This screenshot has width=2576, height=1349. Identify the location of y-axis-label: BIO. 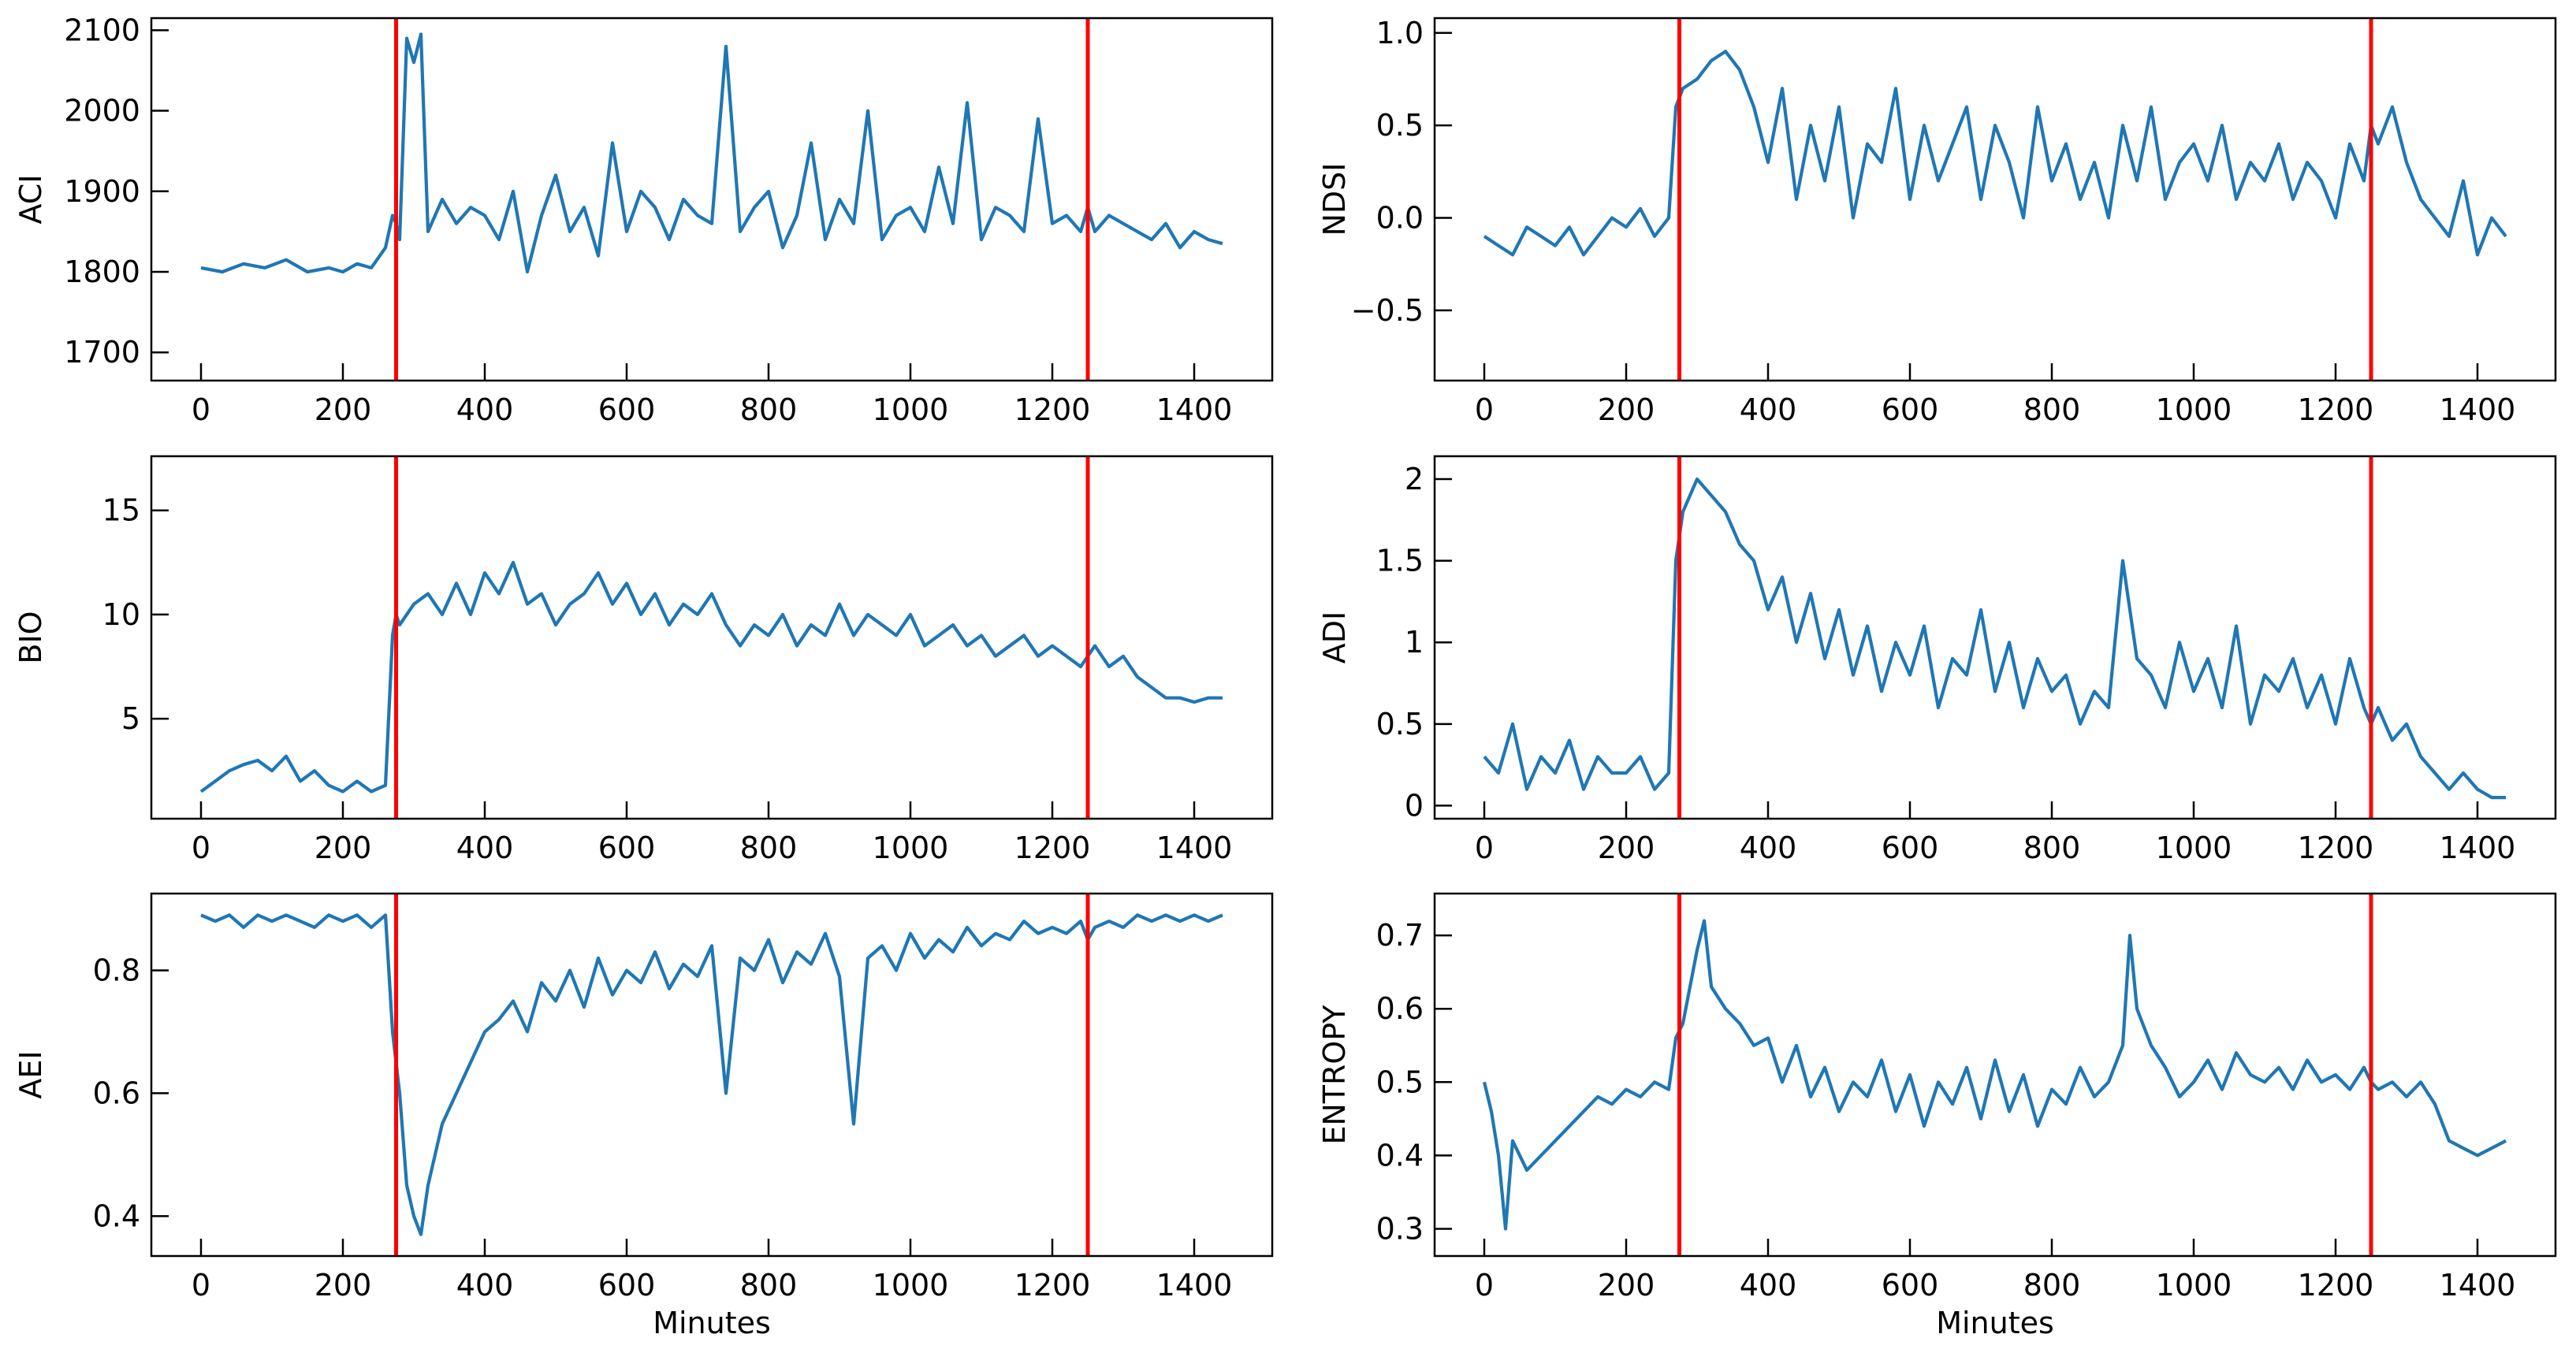
(30, 637).